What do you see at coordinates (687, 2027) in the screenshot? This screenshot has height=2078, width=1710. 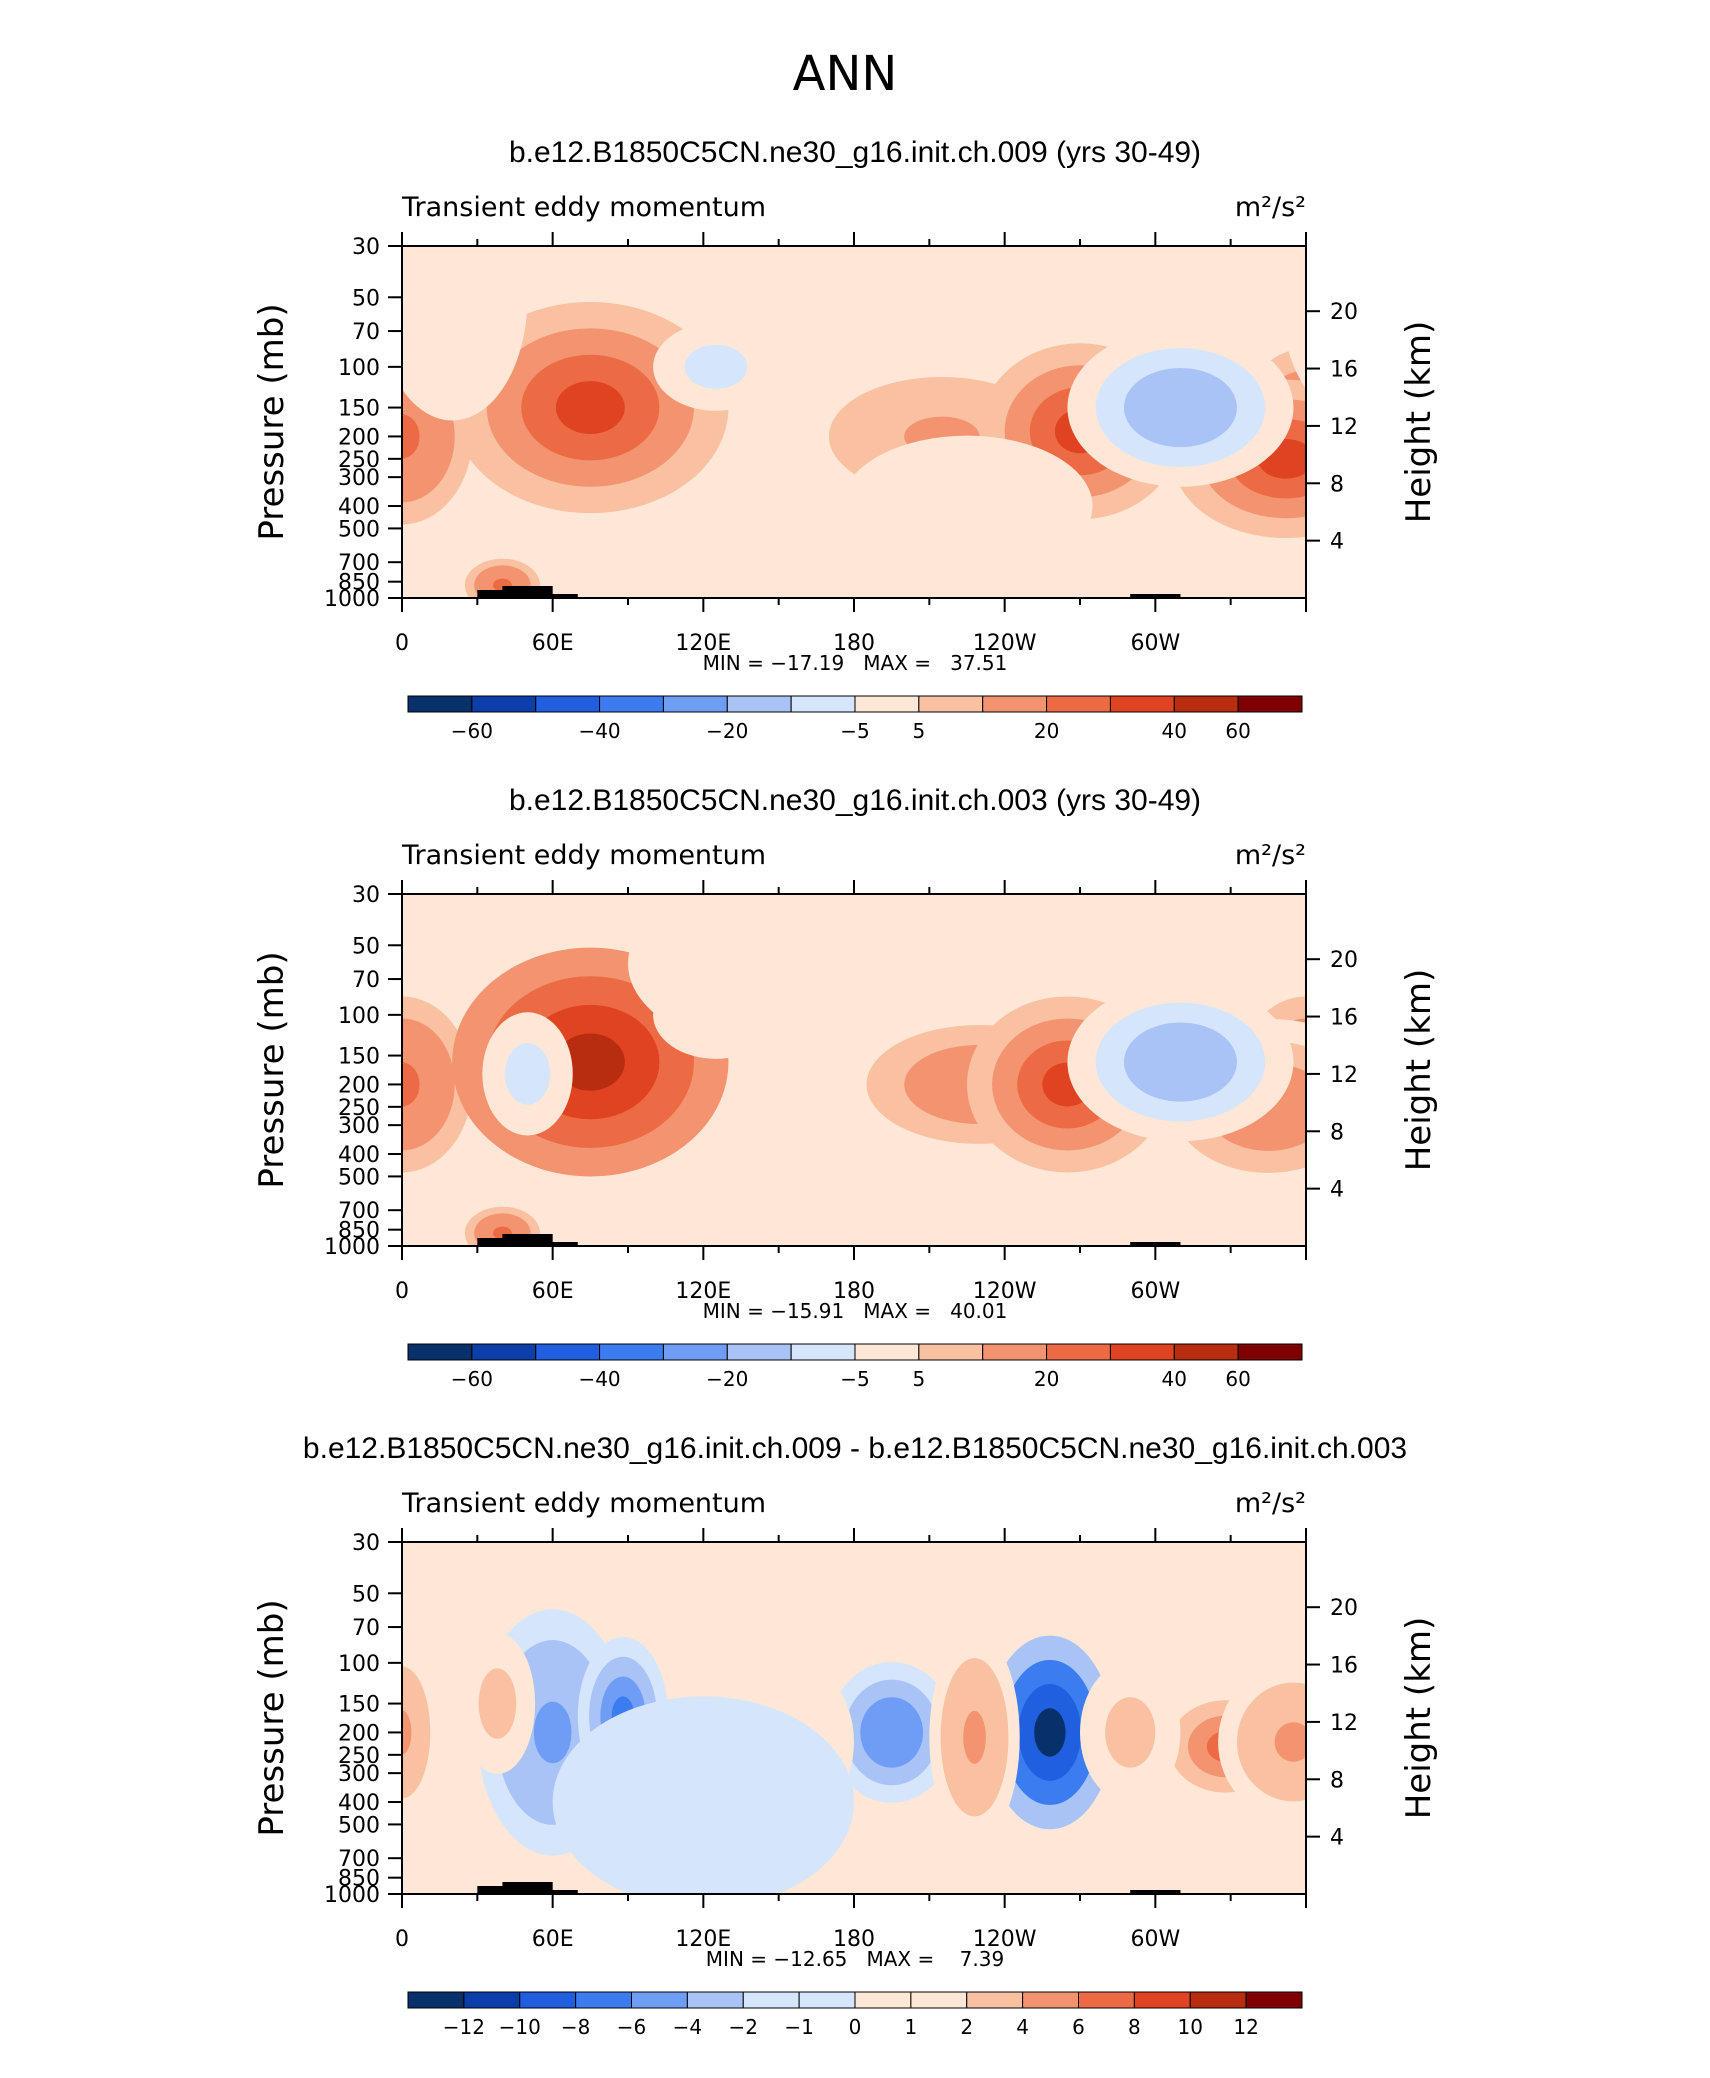 I see `colorbar-label: −4` at bounding box center [687, 2027].